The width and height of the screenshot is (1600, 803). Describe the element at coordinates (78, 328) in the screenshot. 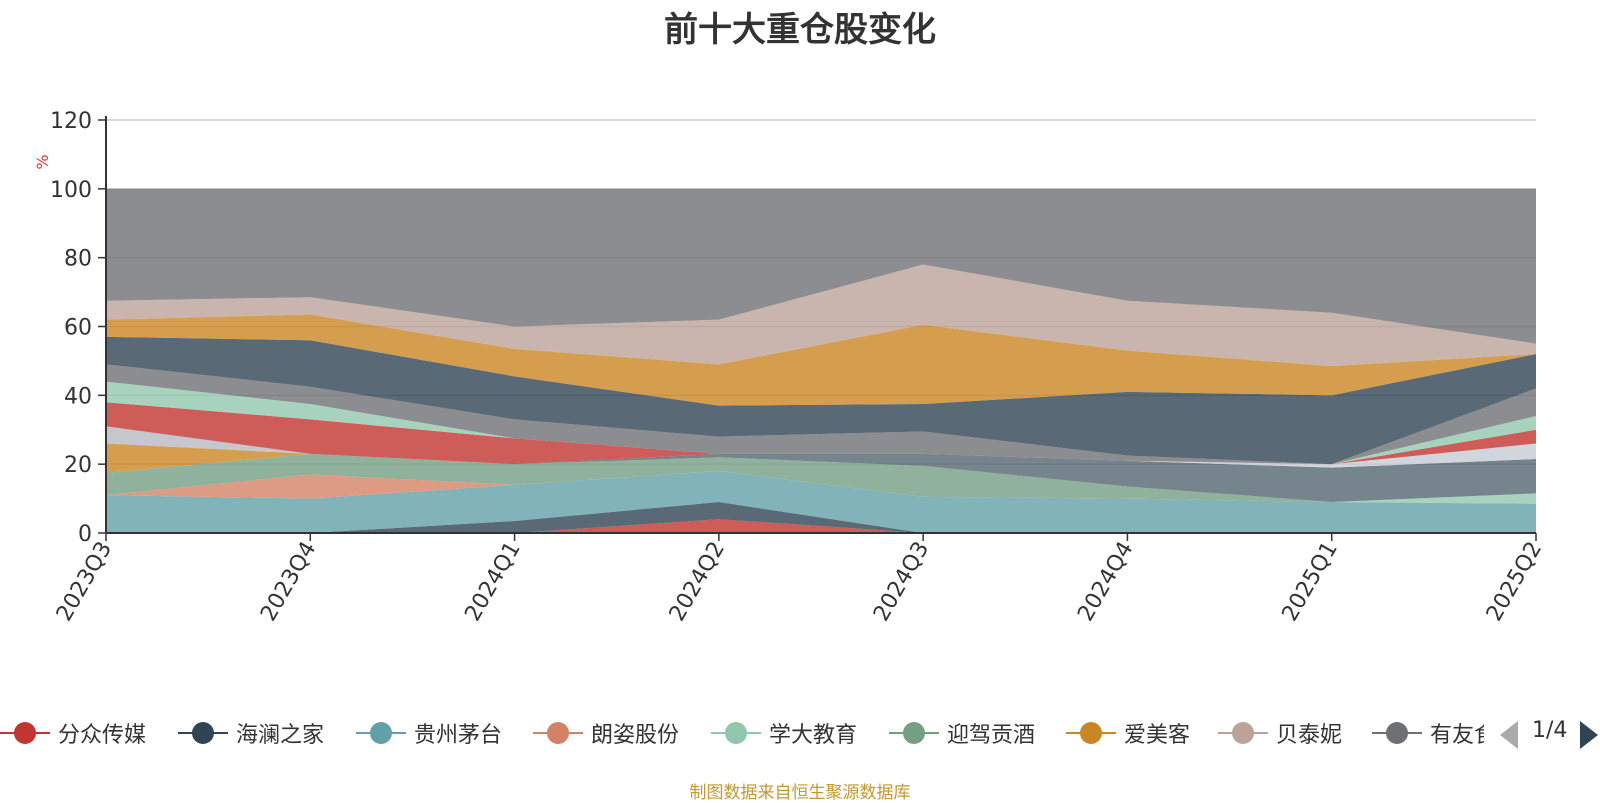

I see `y-tick-label: 60` at that location.